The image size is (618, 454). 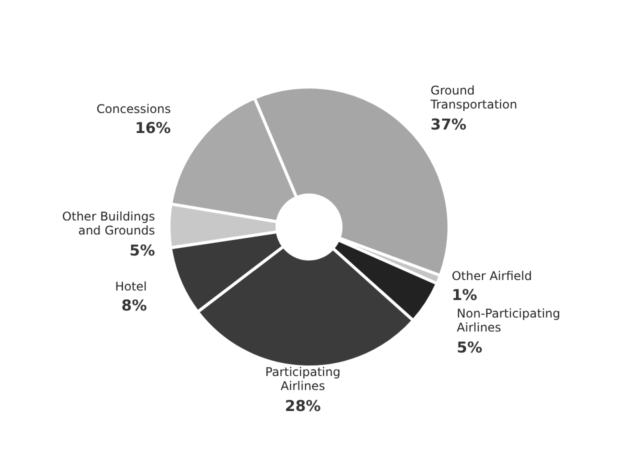 What do you see at coordinates (131, 287) in the screenshot?
I see `slice-label: Hotel` at bounding box center [131, 287].